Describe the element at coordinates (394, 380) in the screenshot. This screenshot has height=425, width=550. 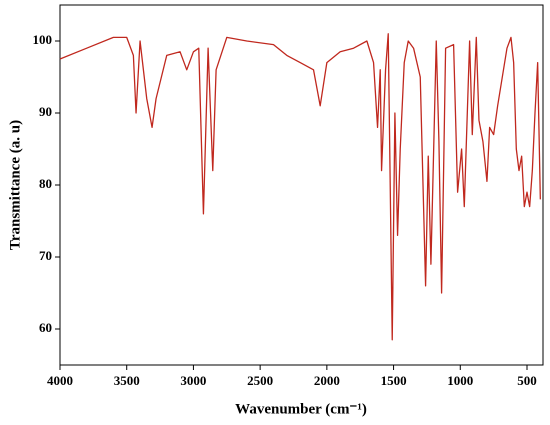
I see `x-tick-label: 1500` at that location.